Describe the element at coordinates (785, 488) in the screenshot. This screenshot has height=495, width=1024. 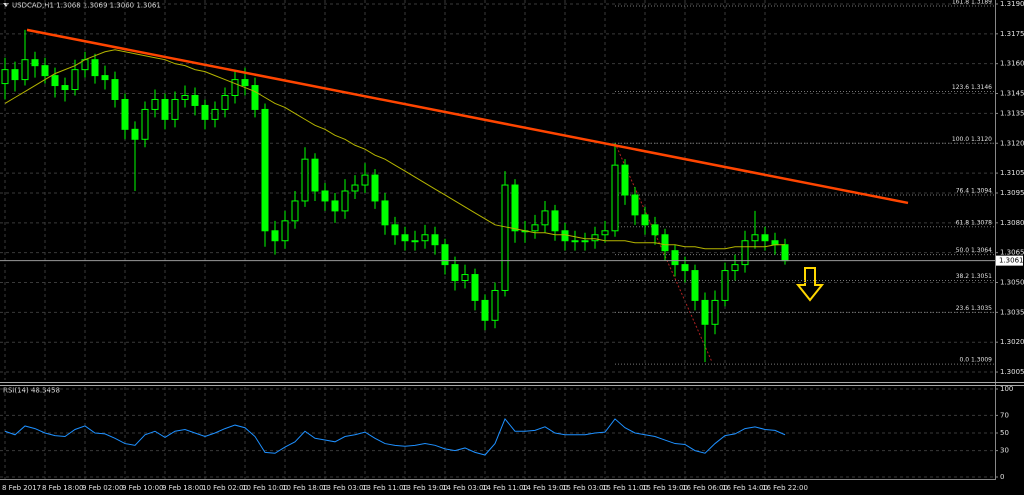
I see `x-tick-label: 16 Feb 22:00` at that location.